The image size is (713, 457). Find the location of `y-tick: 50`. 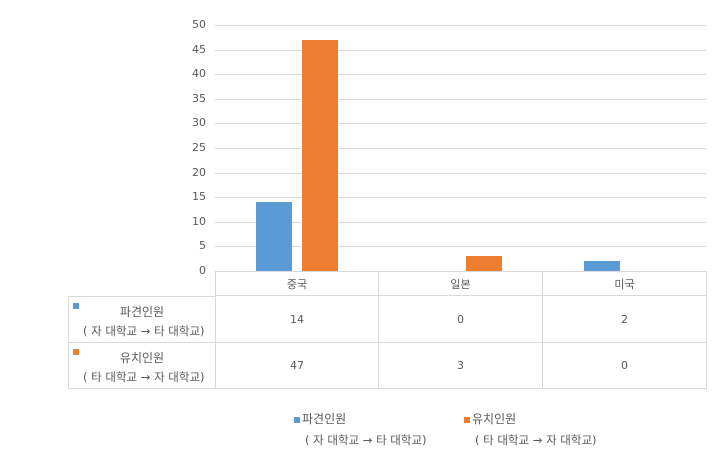

y-tick: 50 is located at coordinates (199, 24).